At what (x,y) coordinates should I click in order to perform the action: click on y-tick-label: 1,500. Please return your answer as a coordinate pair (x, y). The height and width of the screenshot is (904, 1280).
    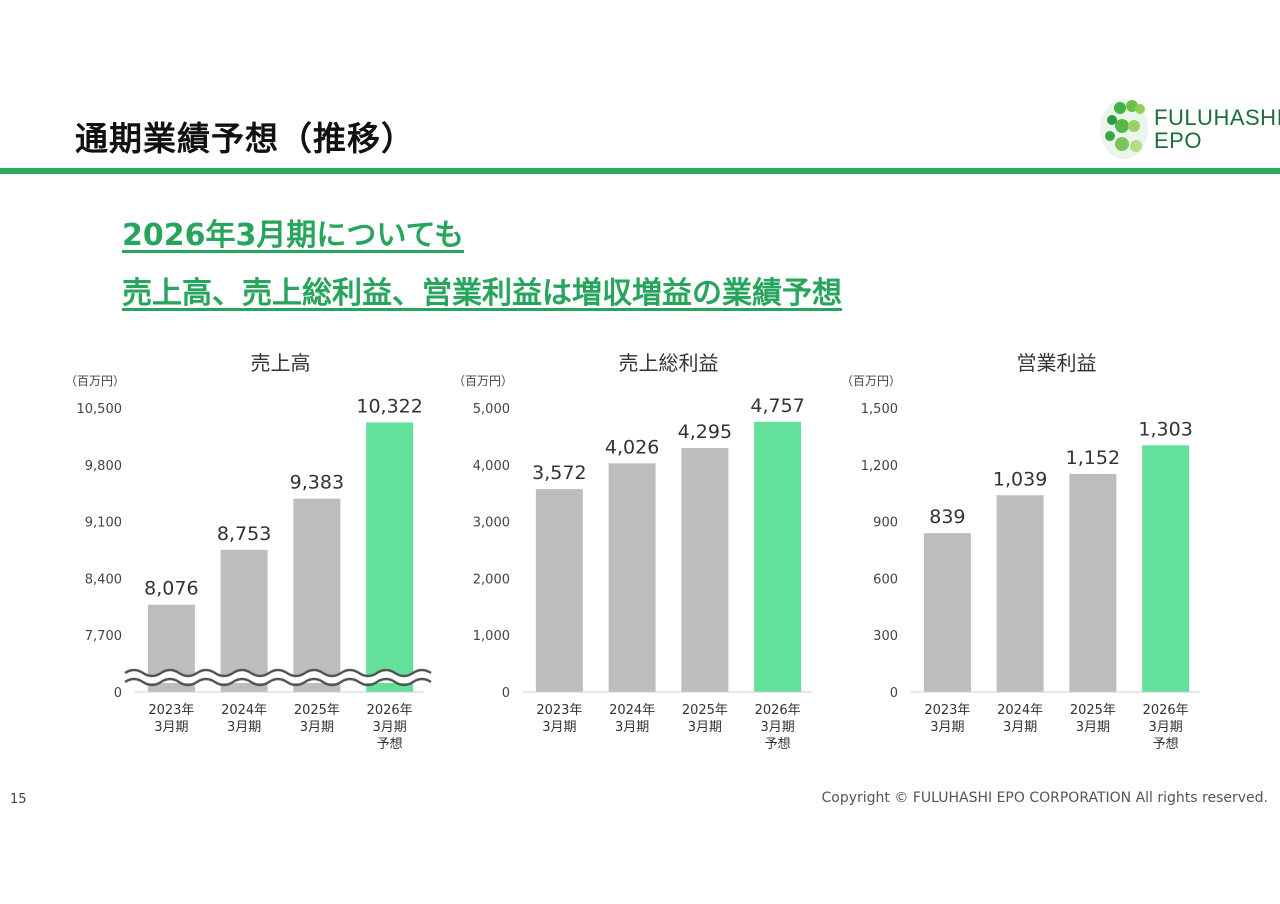
    Looking at the image, I should click on (879, 409).